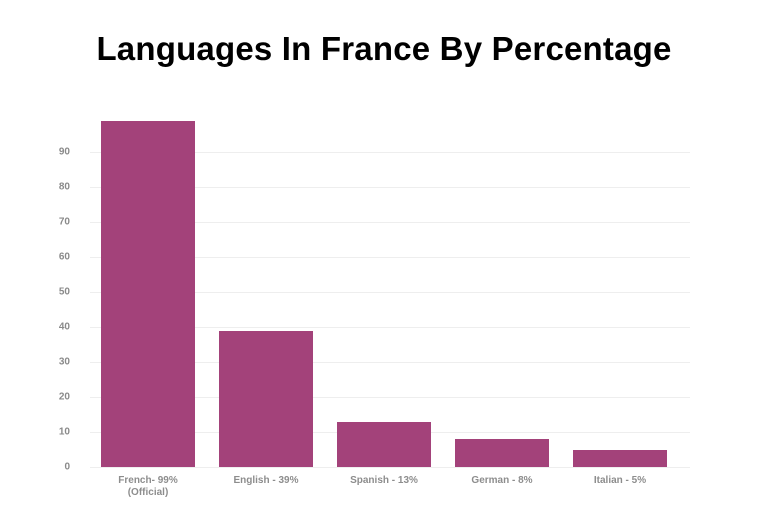  Describe the element at coordinates (148, 480) in the screenshot. I see `x-label-line: French- 99%` at that location.